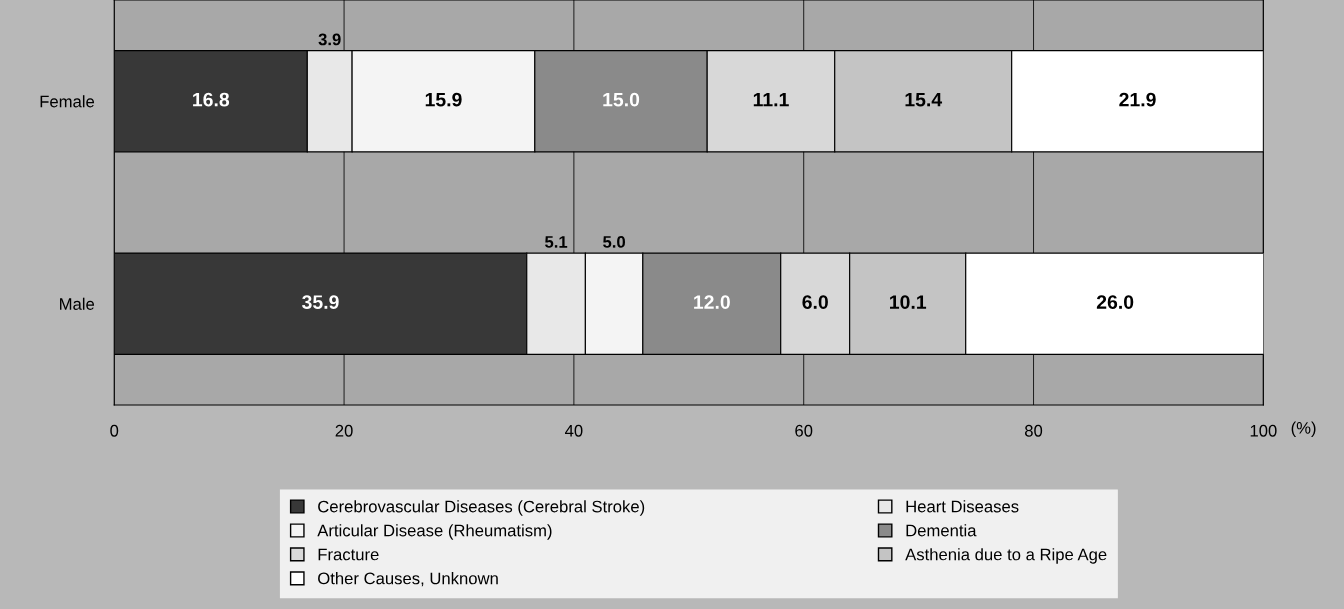 The image size is (1344, 609). I want to click on data-label: 12.0, so click(712, 302).